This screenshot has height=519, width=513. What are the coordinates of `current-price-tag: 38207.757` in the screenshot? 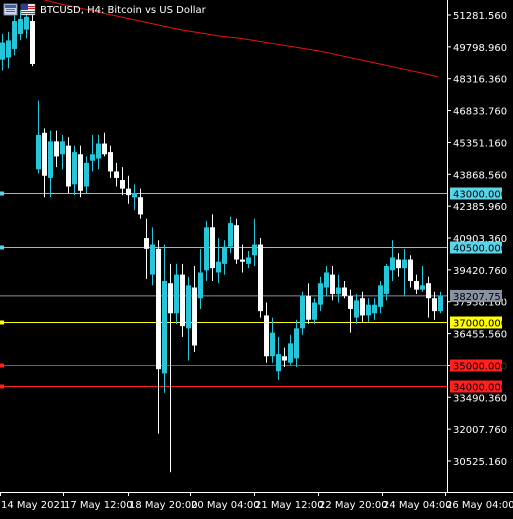 It's located at (478, 296).